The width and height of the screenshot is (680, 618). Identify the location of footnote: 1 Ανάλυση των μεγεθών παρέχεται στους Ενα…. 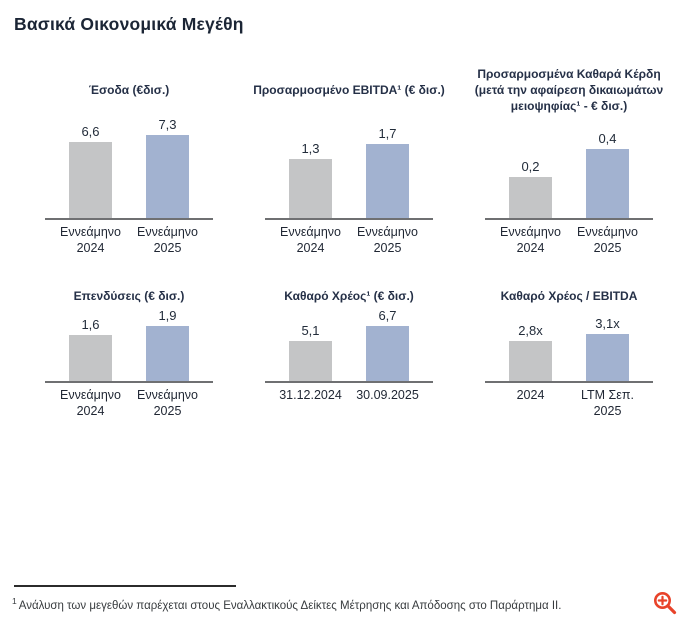
(329, 604).